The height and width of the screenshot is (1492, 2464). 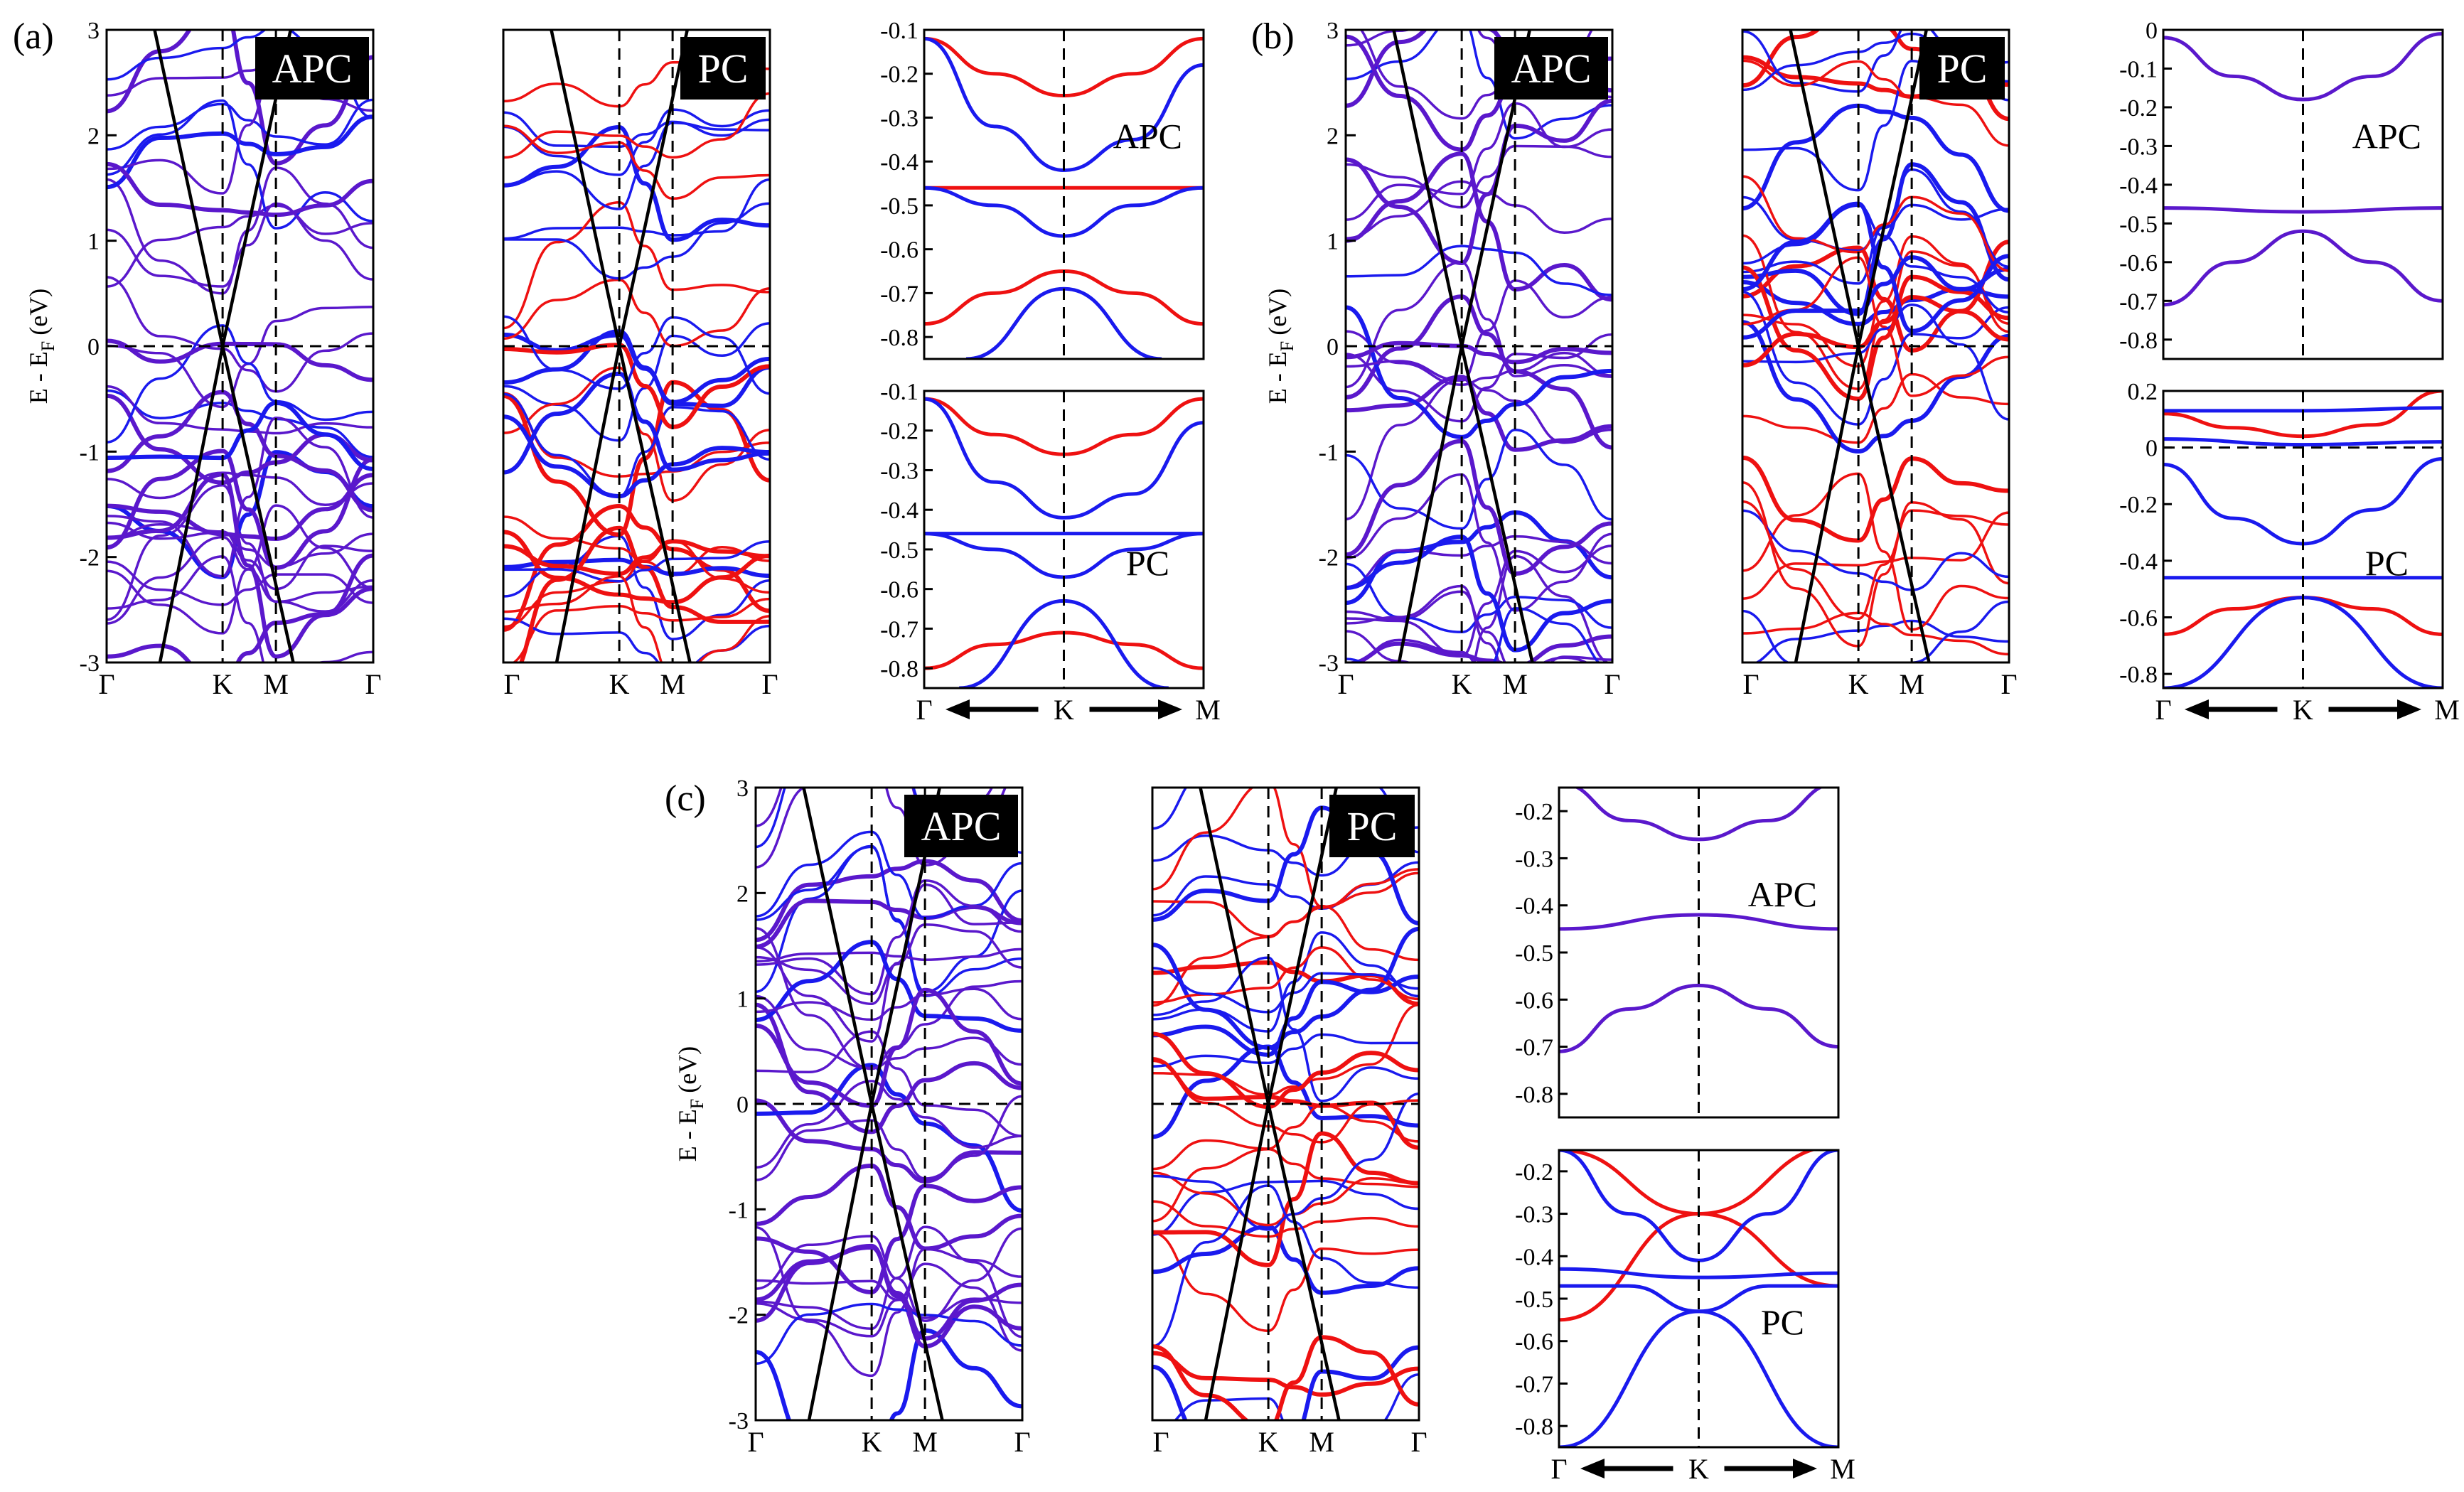 I want to click on band-lines, so click(x=240, y=346).